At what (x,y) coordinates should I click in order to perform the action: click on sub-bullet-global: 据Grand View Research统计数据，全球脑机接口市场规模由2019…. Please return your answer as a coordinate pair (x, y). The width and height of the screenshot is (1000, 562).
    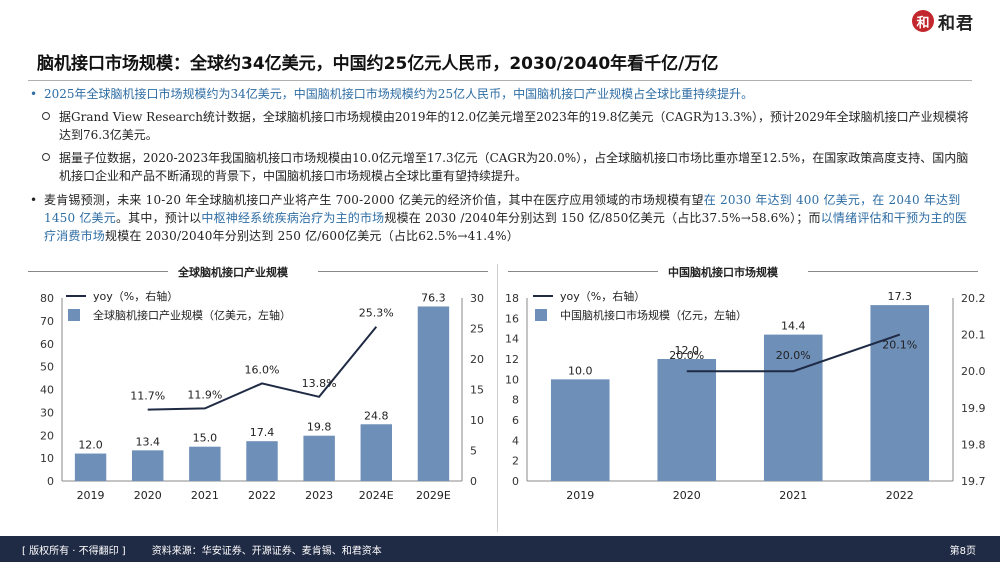
    Looking at the image, I should click on (500, 126).